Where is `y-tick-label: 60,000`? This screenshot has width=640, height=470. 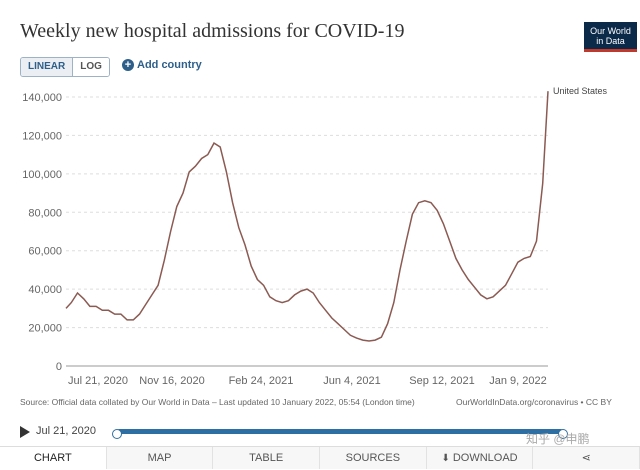
y-tick-label: 60,000 is located at coordinates (45, 252).